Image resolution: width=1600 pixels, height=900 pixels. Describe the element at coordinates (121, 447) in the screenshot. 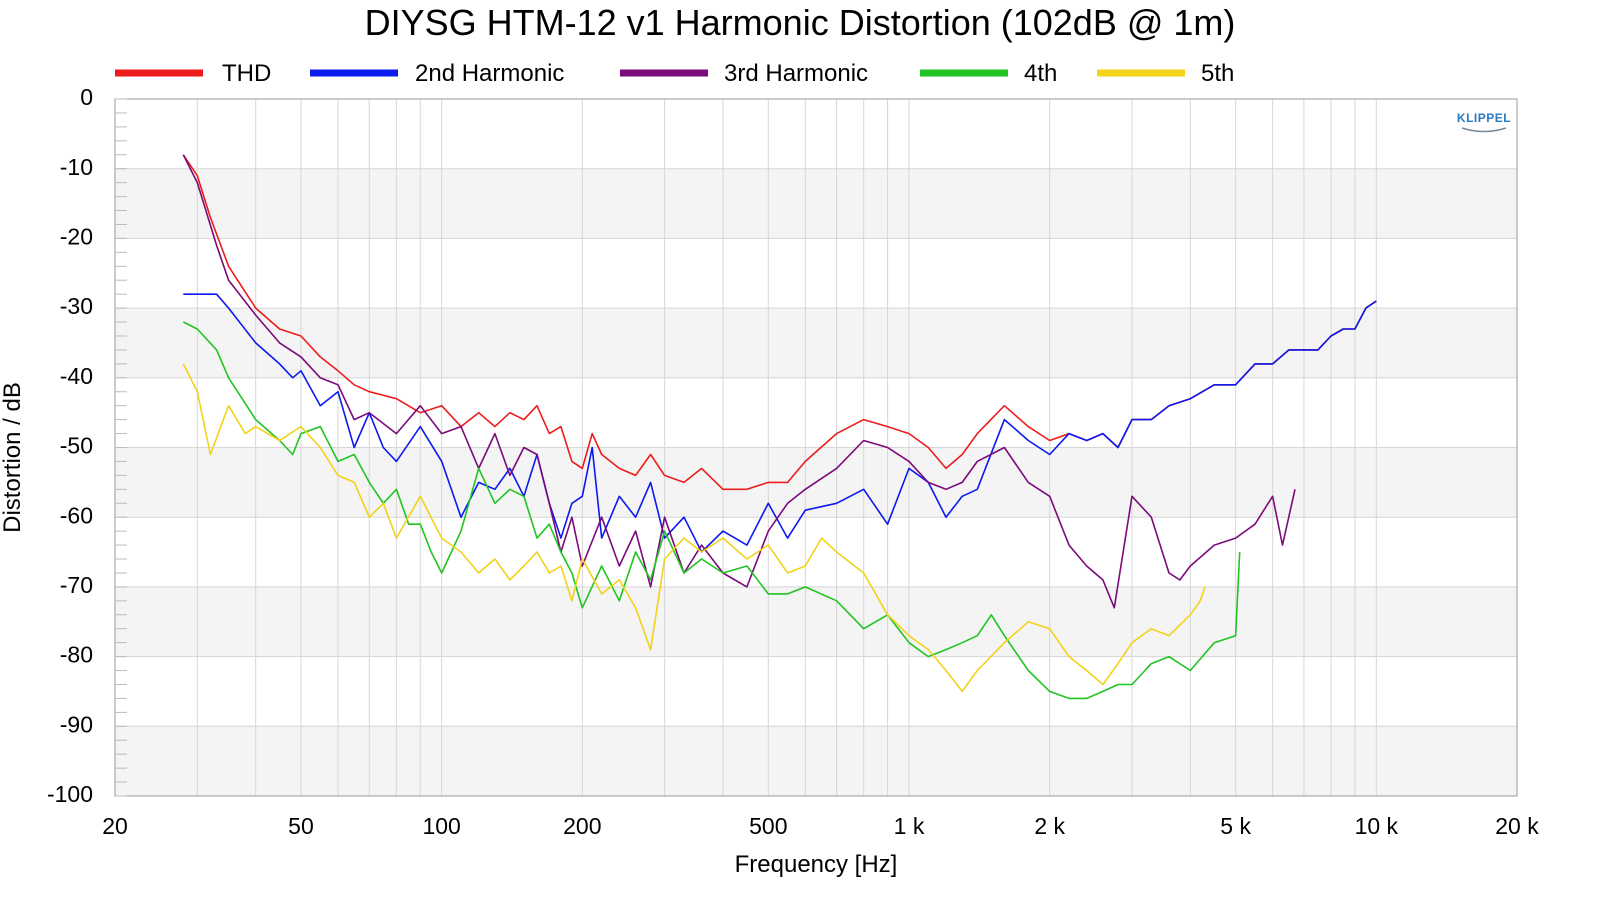

I see `y-minor-ticks` at that location.